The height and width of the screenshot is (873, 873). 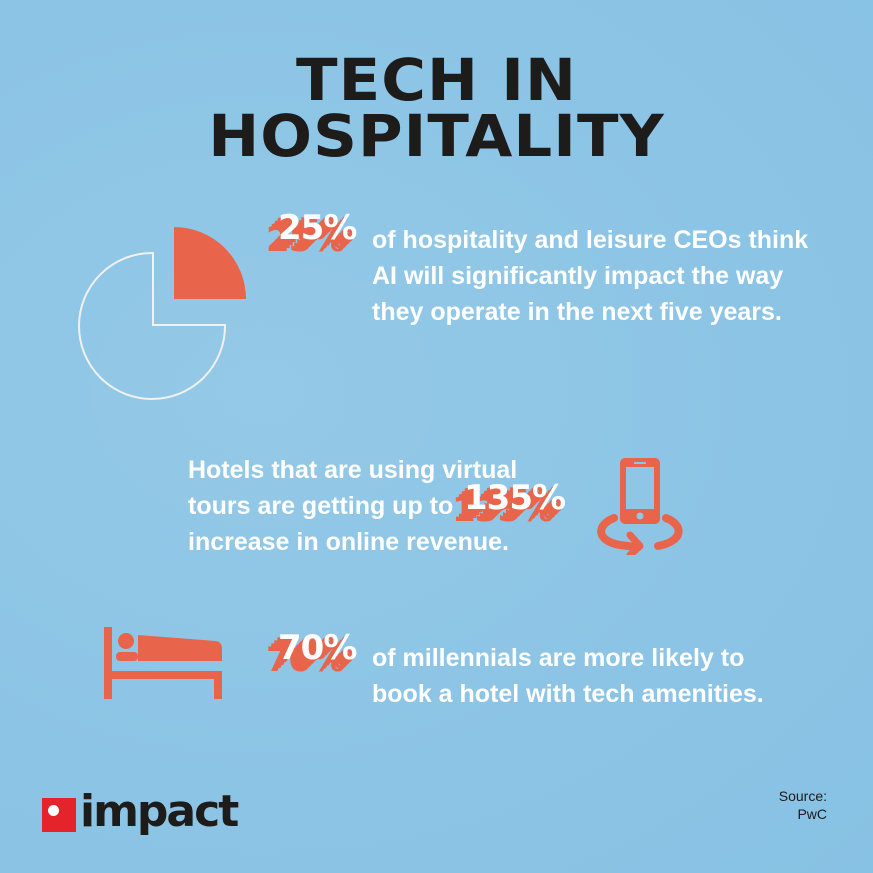 I want to click on pie-chart-icon, so click(x=162, y=313).